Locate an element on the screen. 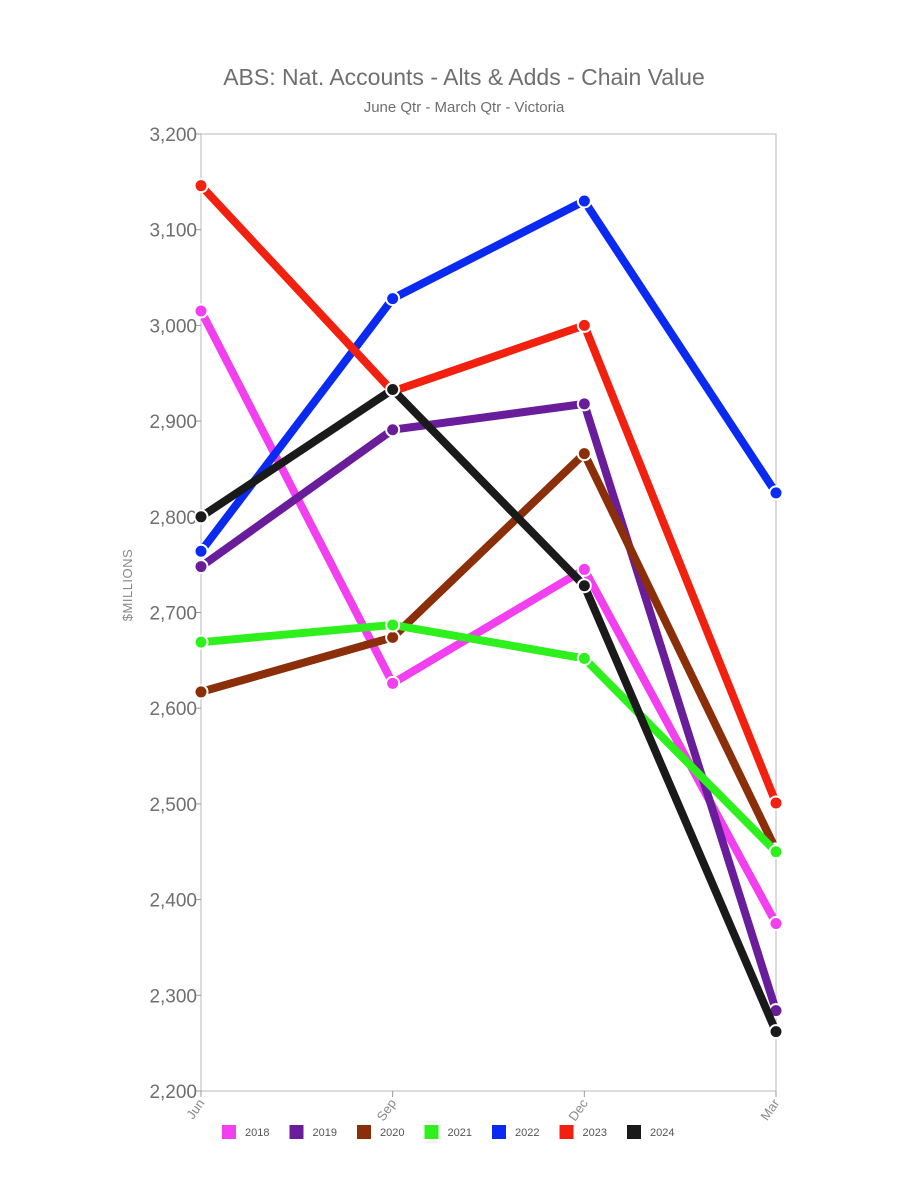 The height and width of the screenshot is (1200, 900). legend-item-2019: 2019 is located at coordinates (313, 1132).